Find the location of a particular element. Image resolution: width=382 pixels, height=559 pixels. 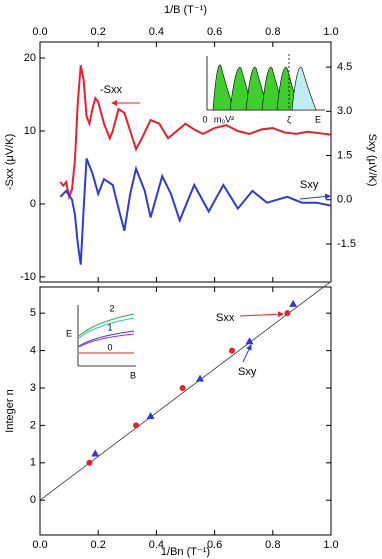

y-axis-title: -Sxx (μV/K) is located at coordinates (10, 162).